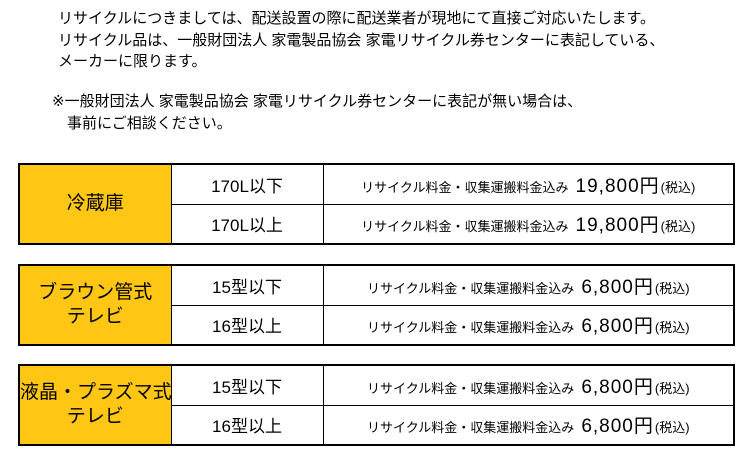  What do you see at coordinates (247, 224) in the screenshot?
I see `size-cell: 170L以上` at bounding box center [247, 224].